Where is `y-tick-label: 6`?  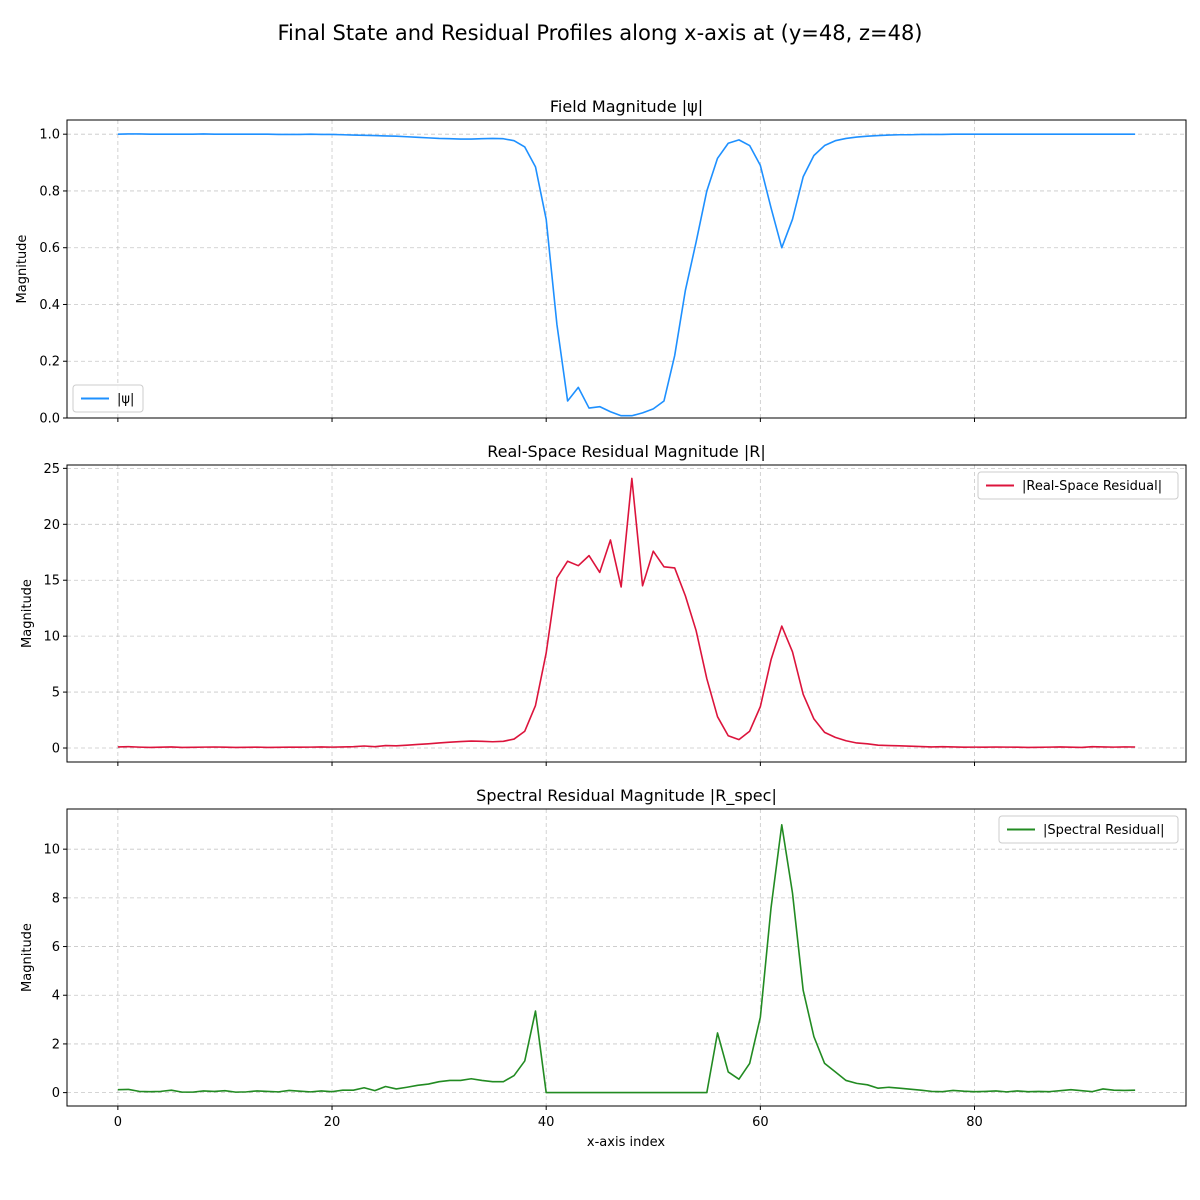 y-tick-label: 6 is located at coordinates (56, 947).